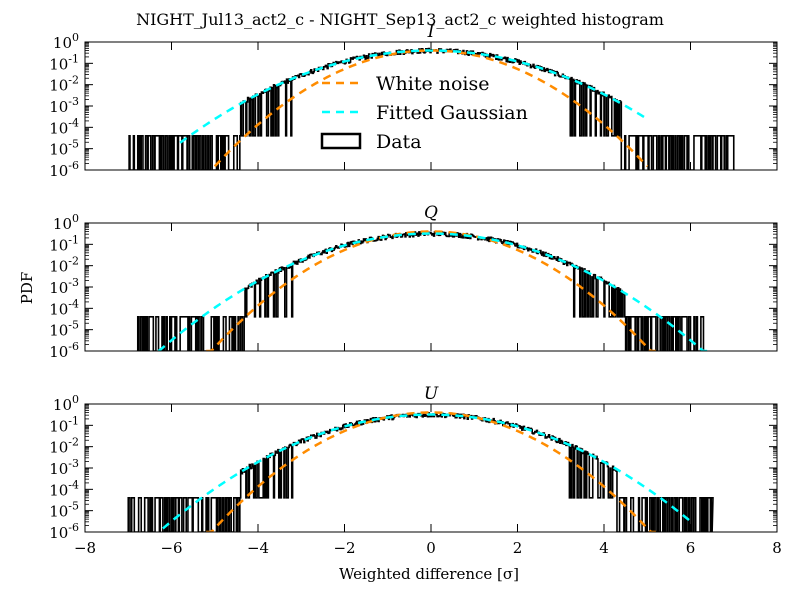 The width and height of the screenshot is (800, 605). Describe the element at coordinates (64, 265) in the screenshot. I see `y-tick-label-Q-2: 10⁻²` at that location.